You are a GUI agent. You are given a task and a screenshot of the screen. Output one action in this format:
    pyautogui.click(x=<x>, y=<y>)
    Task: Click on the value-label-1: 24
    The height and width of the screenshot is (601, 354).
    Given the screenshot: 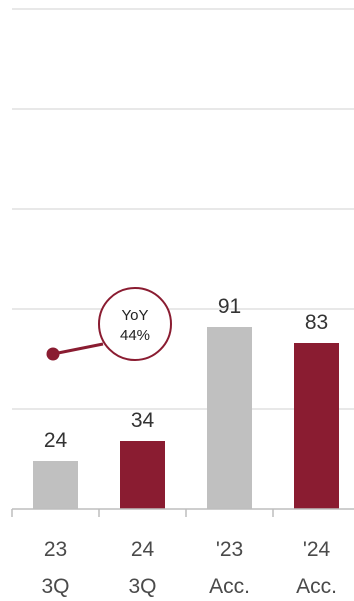 What is the action you would take?
    pyautogui.click(x=56, y=440)
    